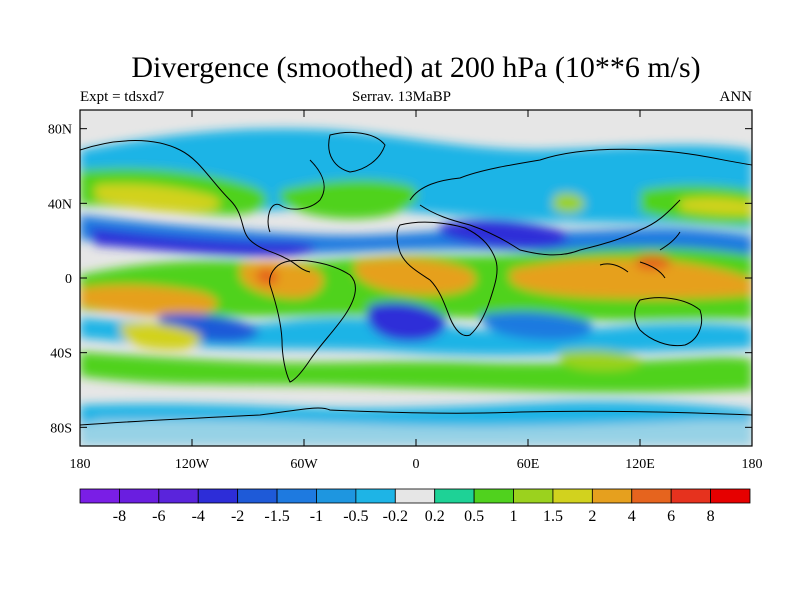 This screenshot has width=800, height=600. Describe the element at coordinates (61, 354) in the screenshot. I see `lat-tick-label: 40S` at that location.